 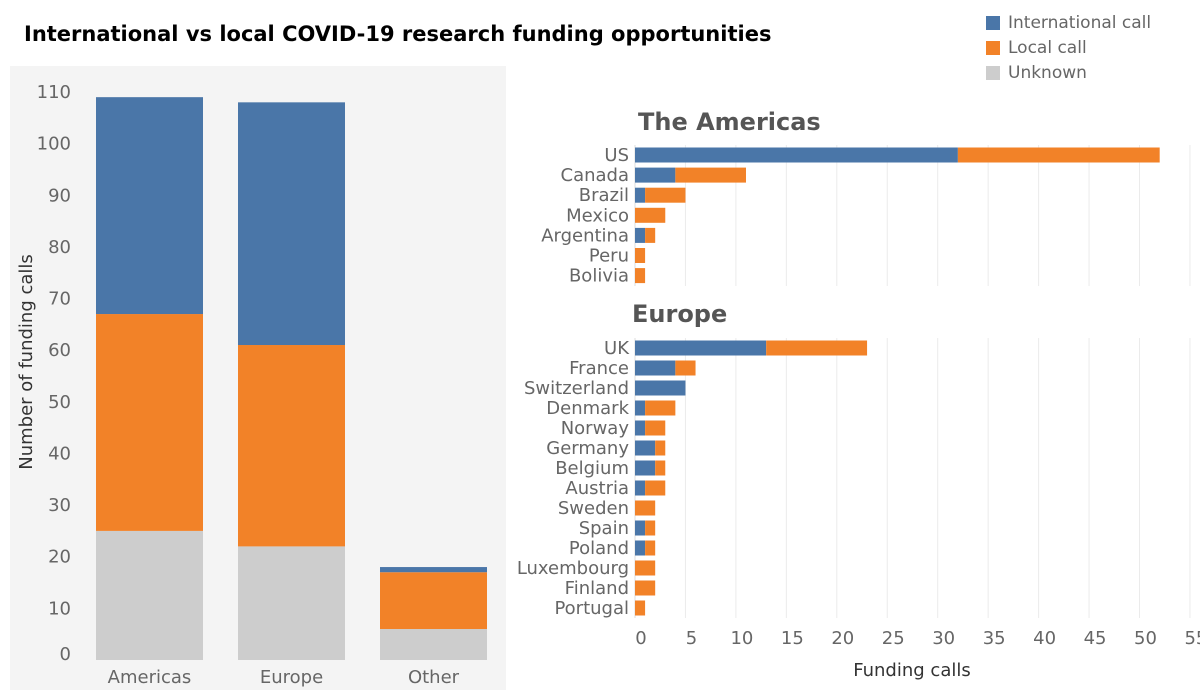 What do you see at coordinates (893, 638) in the screenshot?
I see `x-tick-label: 25` at bounding box center [893, 638].